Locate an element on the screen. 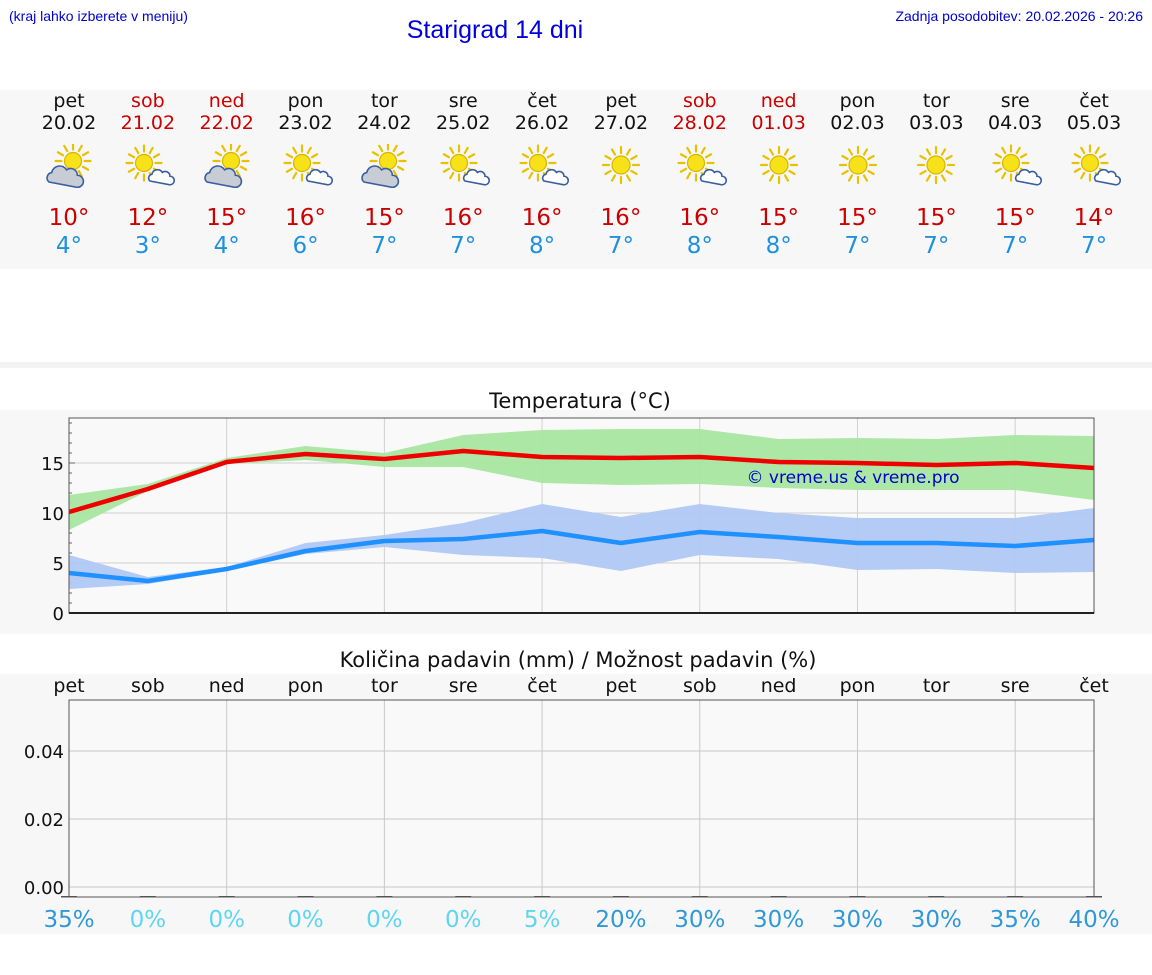  day-column: sre 25.02 16° 7° is located at coordinates (463, 175).